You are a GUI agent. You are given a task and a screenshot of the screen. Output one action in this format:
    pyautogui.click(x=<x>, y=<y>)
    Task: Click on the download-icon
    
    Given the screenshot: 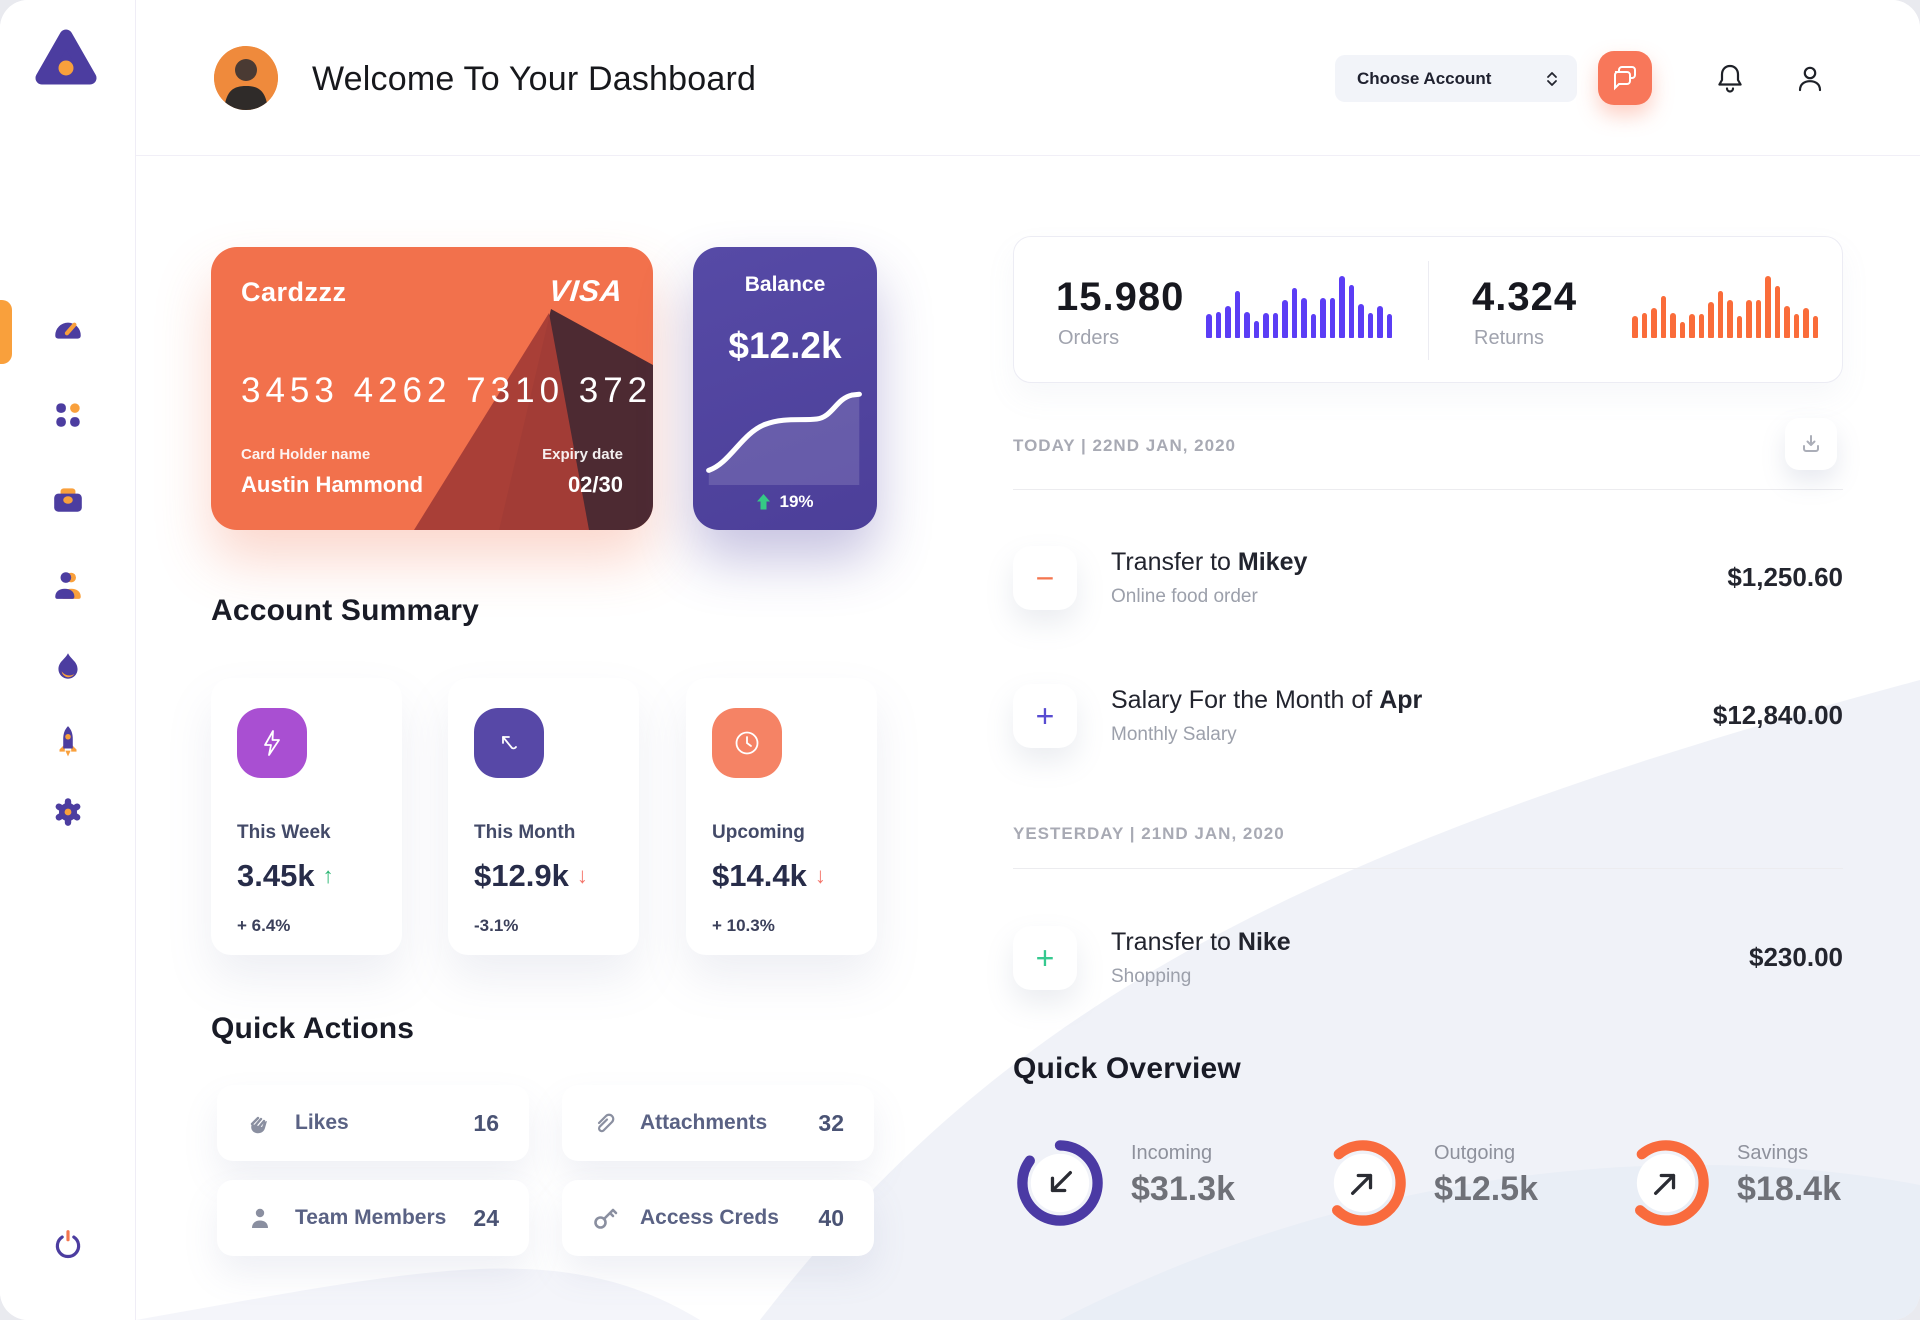 What is the action you would take?
    pyautogui.click(x=1811, y=443)
    